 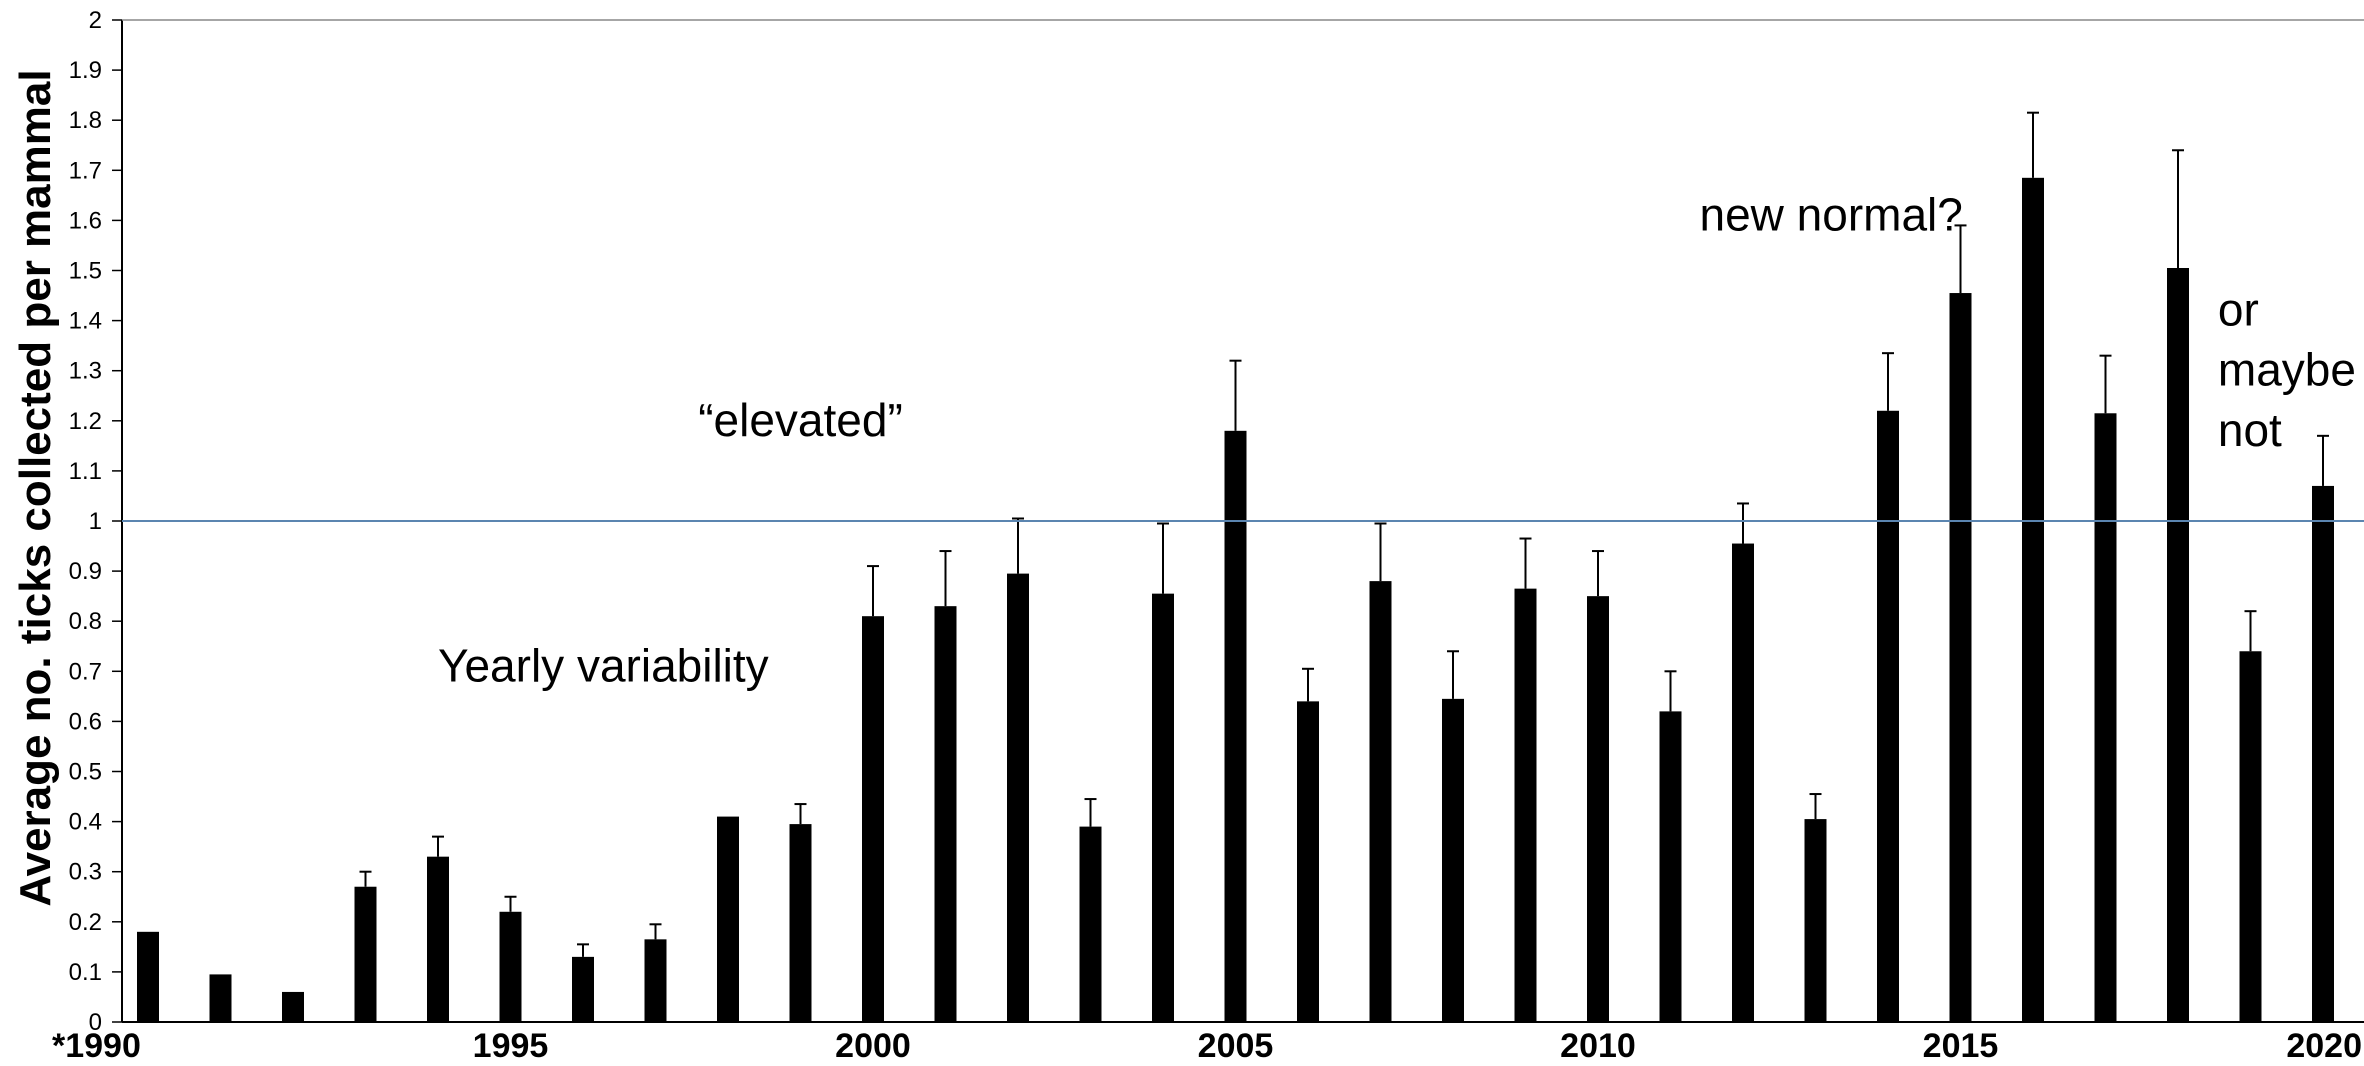 I want to click on annotation-text: “elevated”, so click(x=800, y=420).